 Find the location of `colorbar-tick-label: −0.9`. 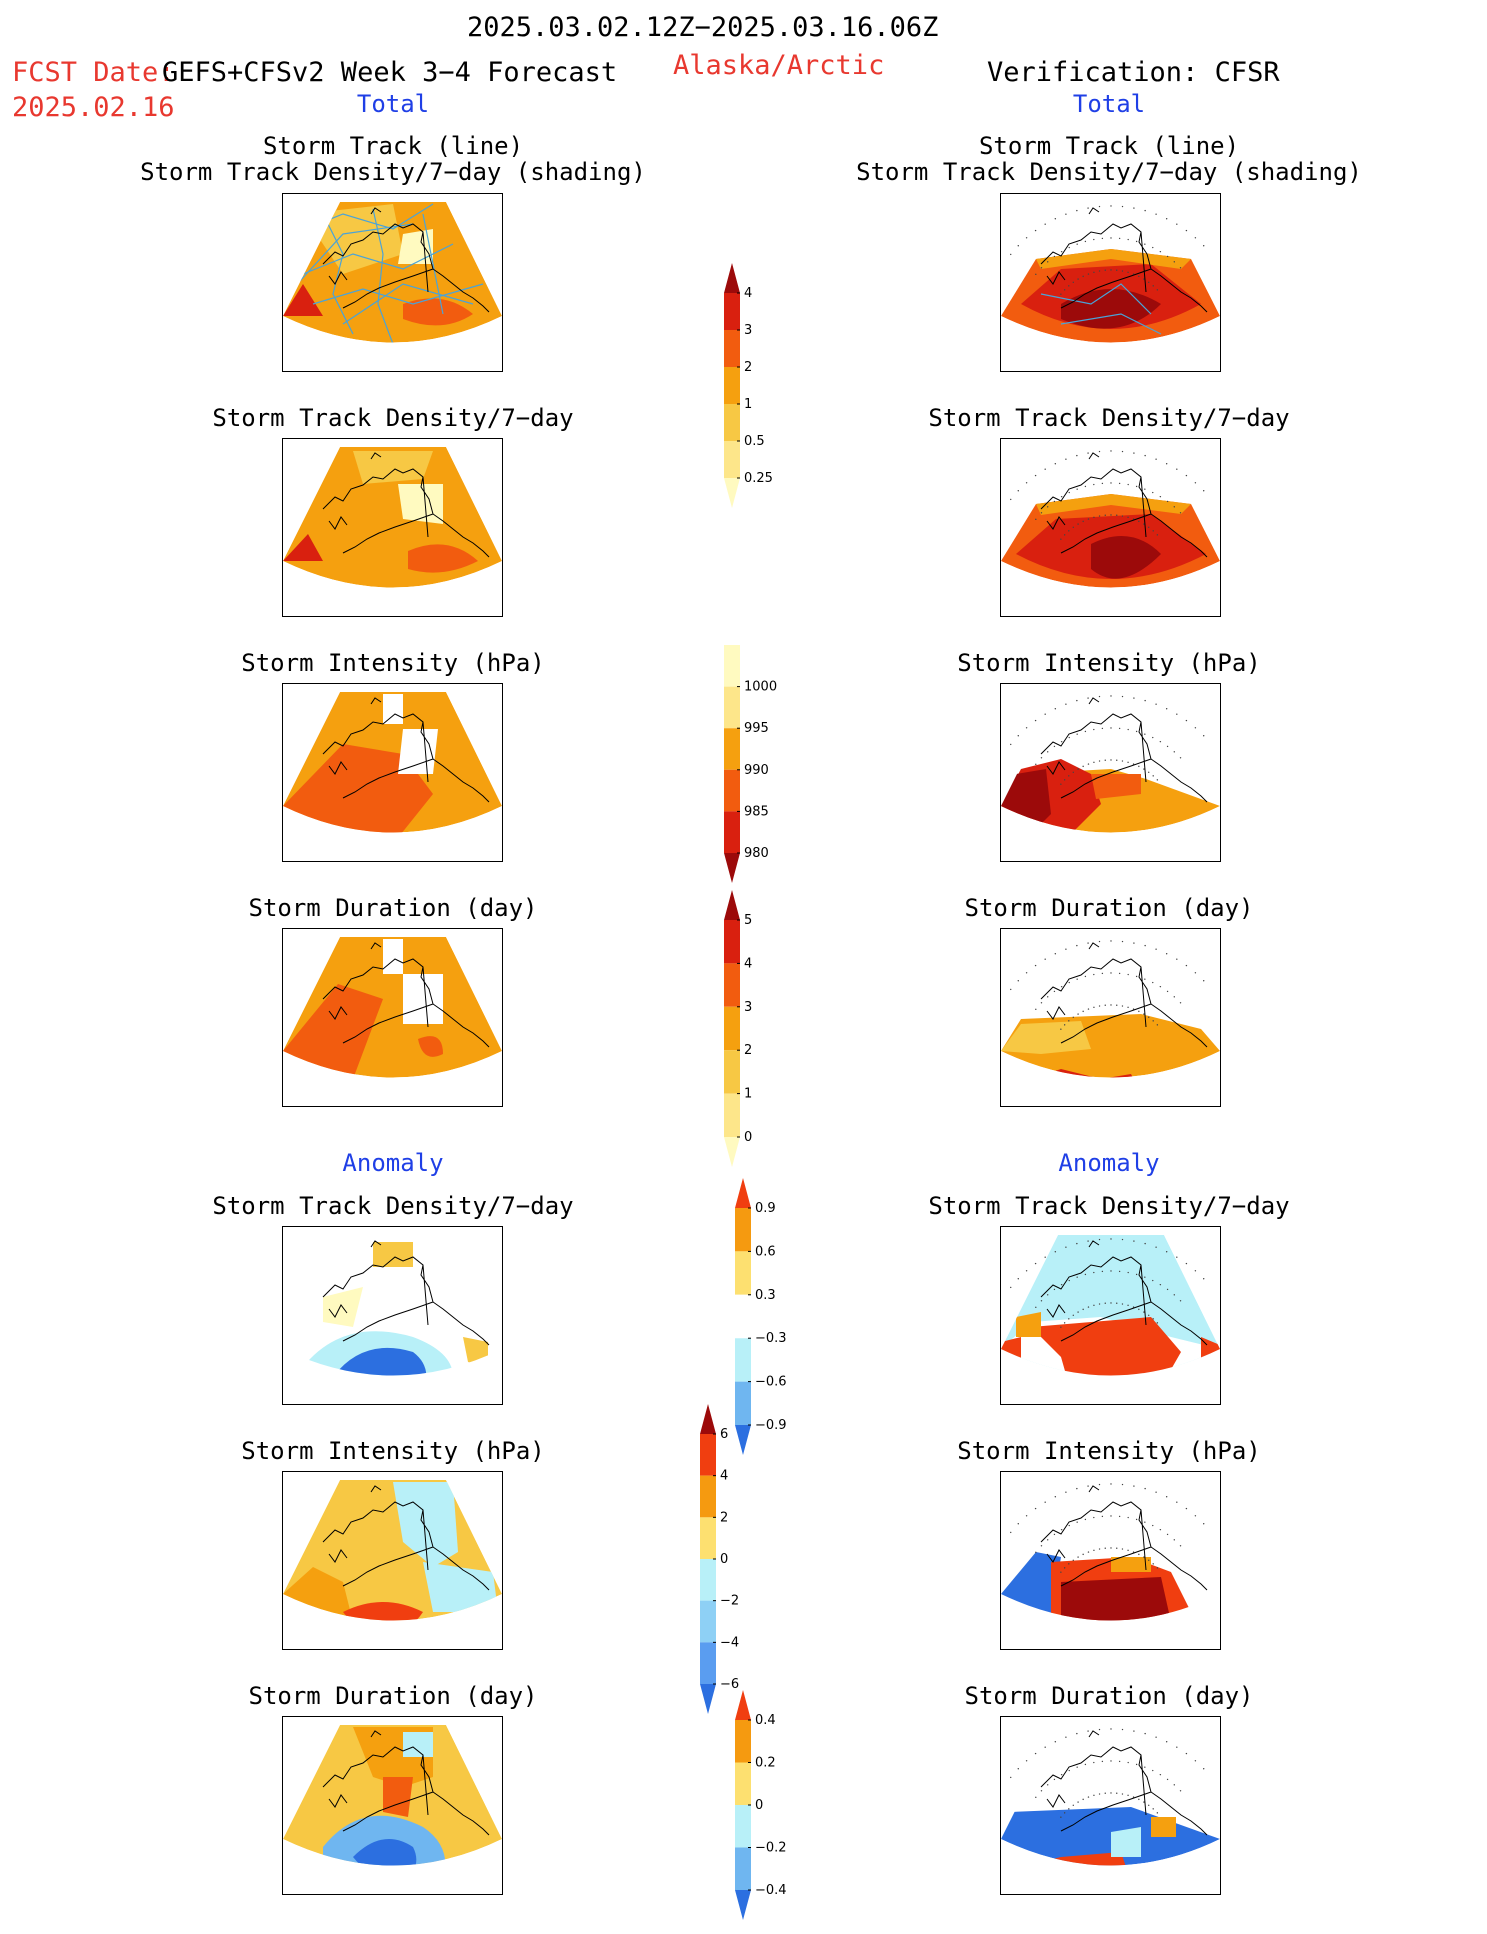

colorbar-tick-label: −0.9 is located at coordinates (771, 1425).